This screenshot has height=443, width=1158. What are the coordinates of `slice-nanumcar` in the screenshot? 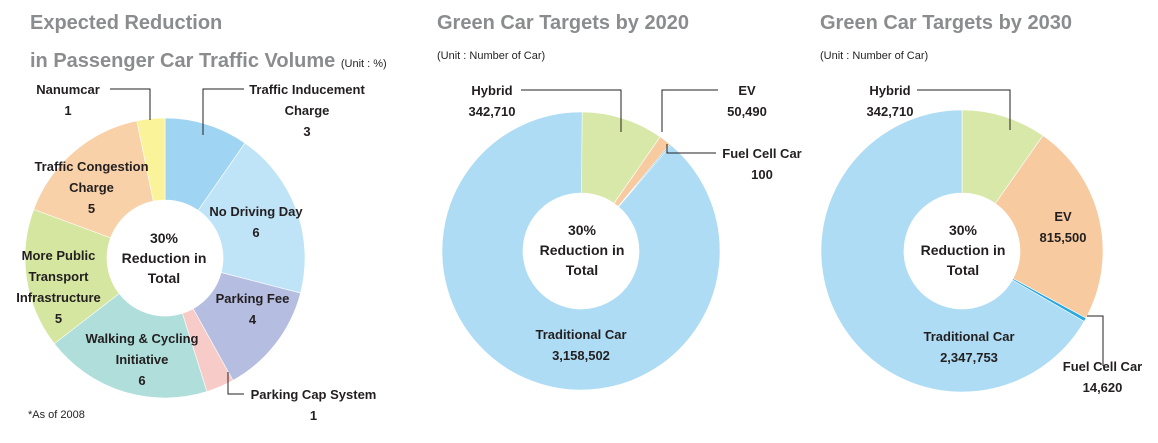 It's located at (151, 159).